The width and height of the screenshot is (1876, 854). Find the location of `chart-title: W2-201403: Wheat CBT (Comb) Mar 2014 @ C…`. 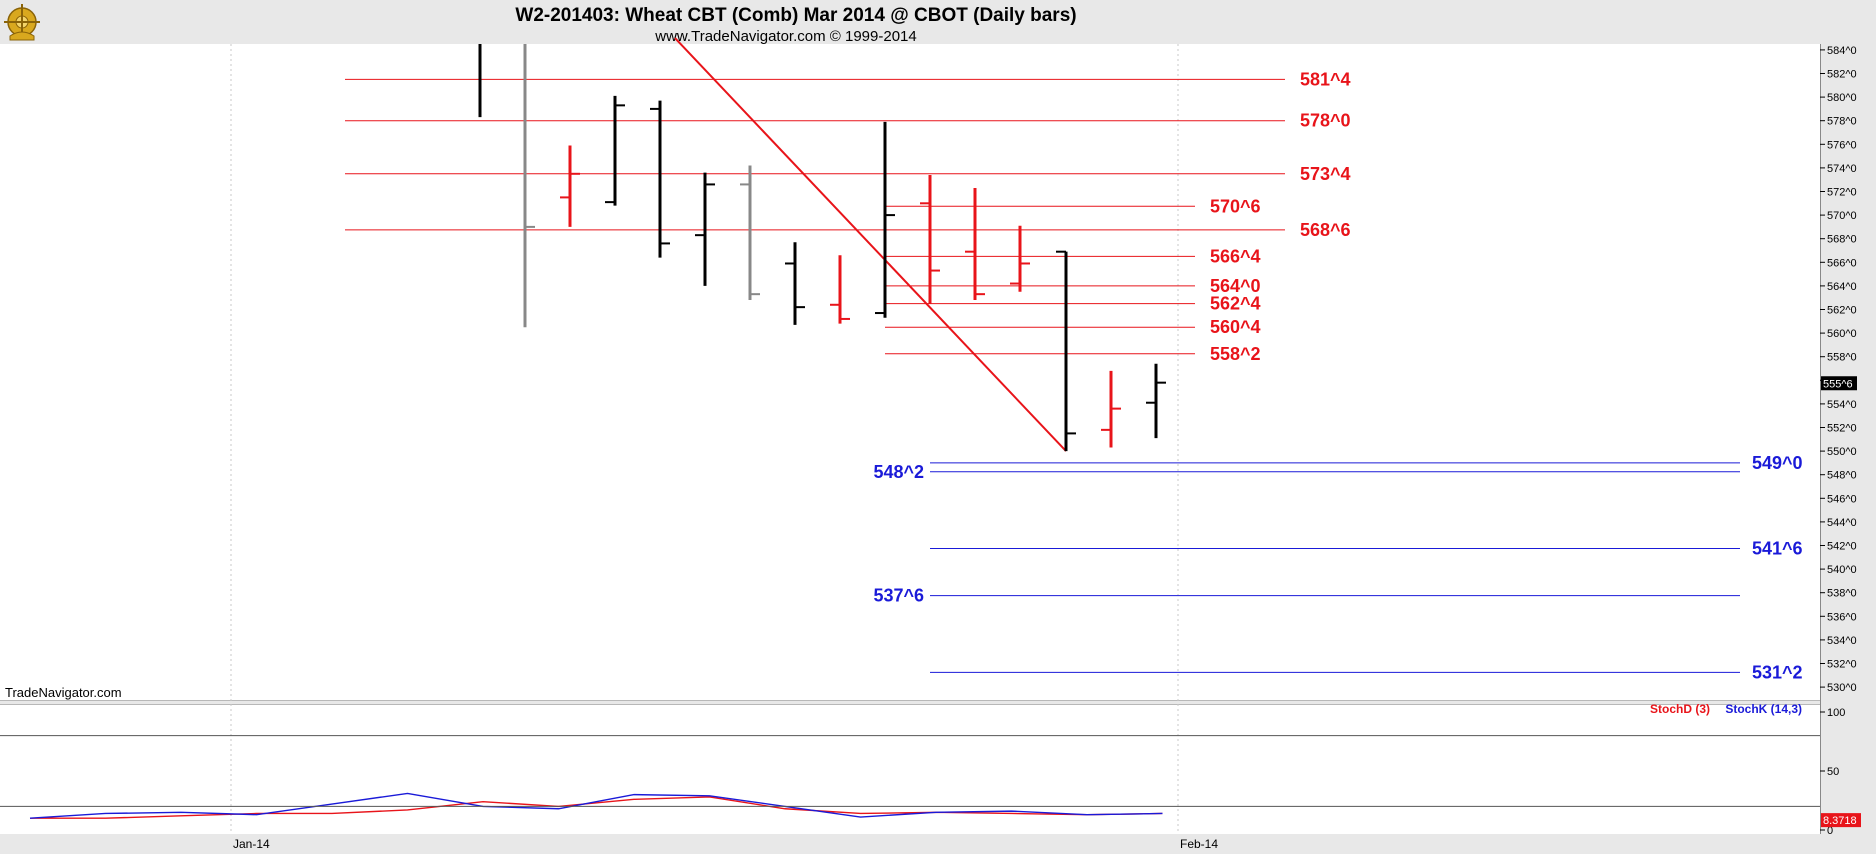

chart-title: W2-201403: Wheat CBT (Comb) Mar 2014 @ C… is located at coordinates (795, 15).